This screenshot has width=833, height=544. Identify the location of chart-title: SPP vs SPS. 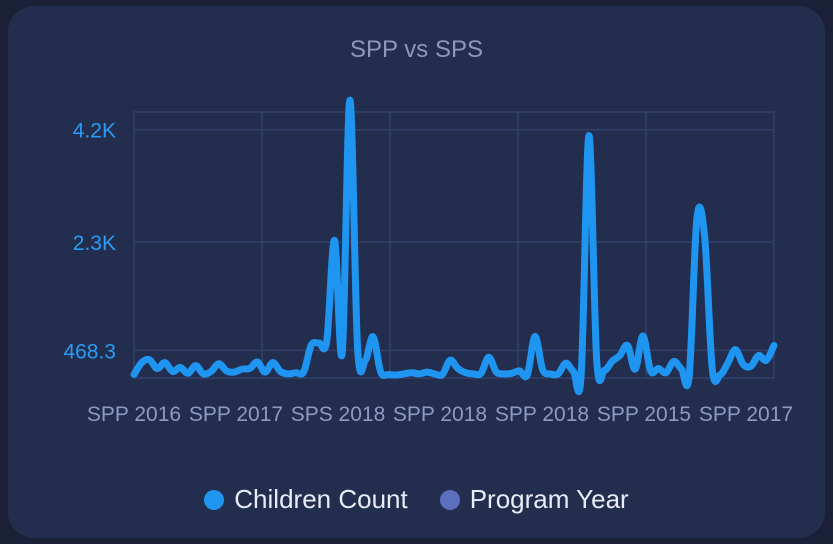
(416, 49).